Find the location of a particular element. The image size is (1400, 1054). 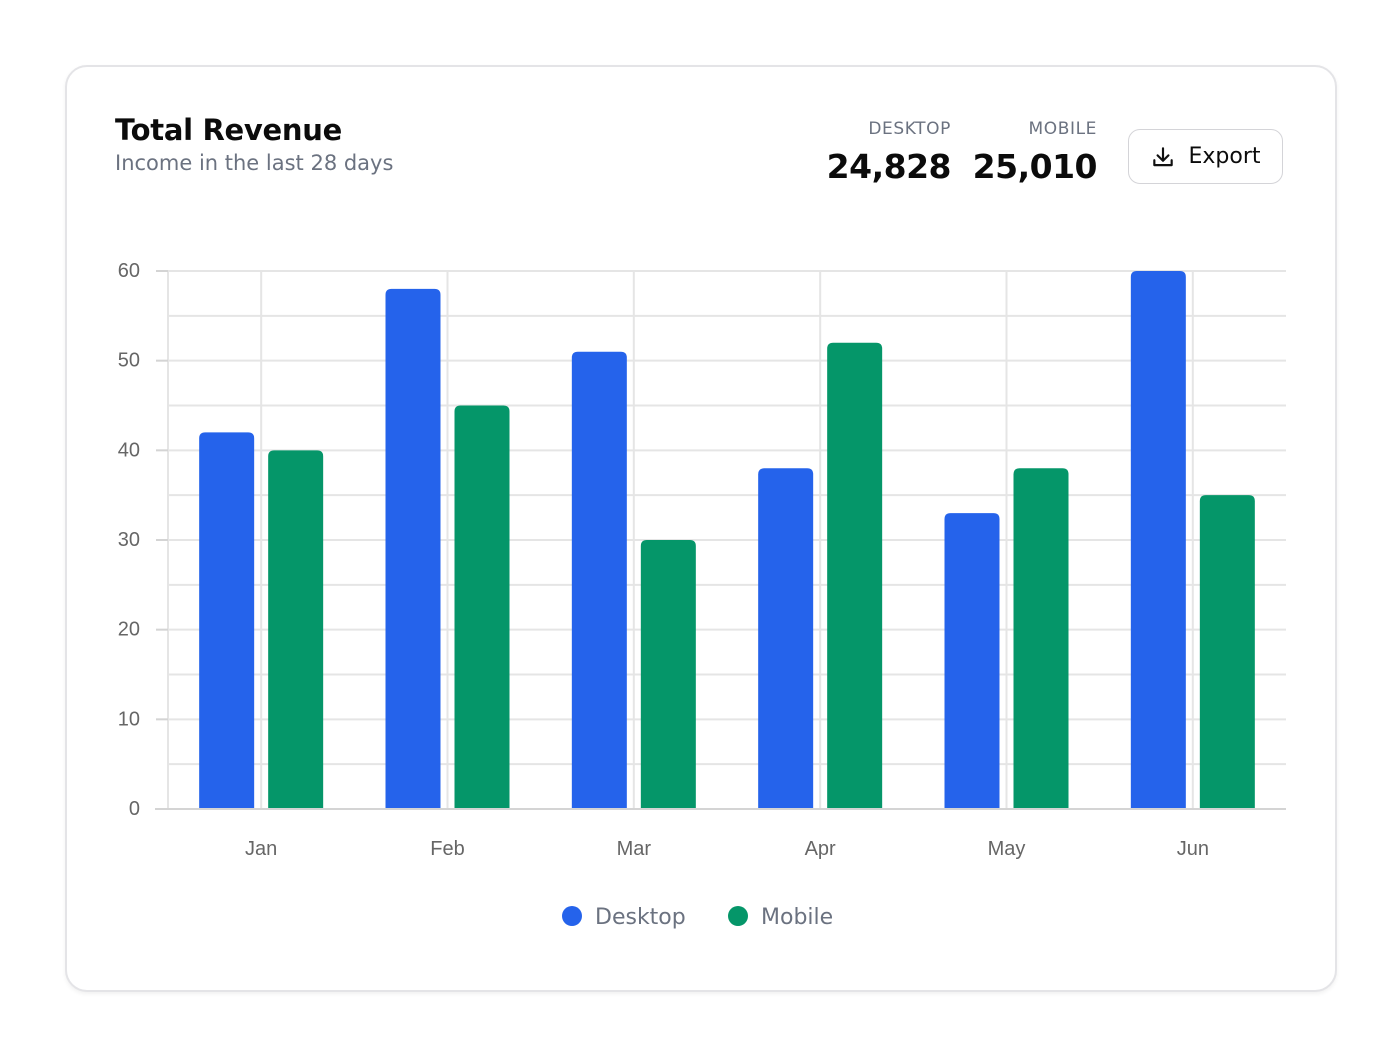

y-tick-label: 50 is located at coordinates (129, 361).